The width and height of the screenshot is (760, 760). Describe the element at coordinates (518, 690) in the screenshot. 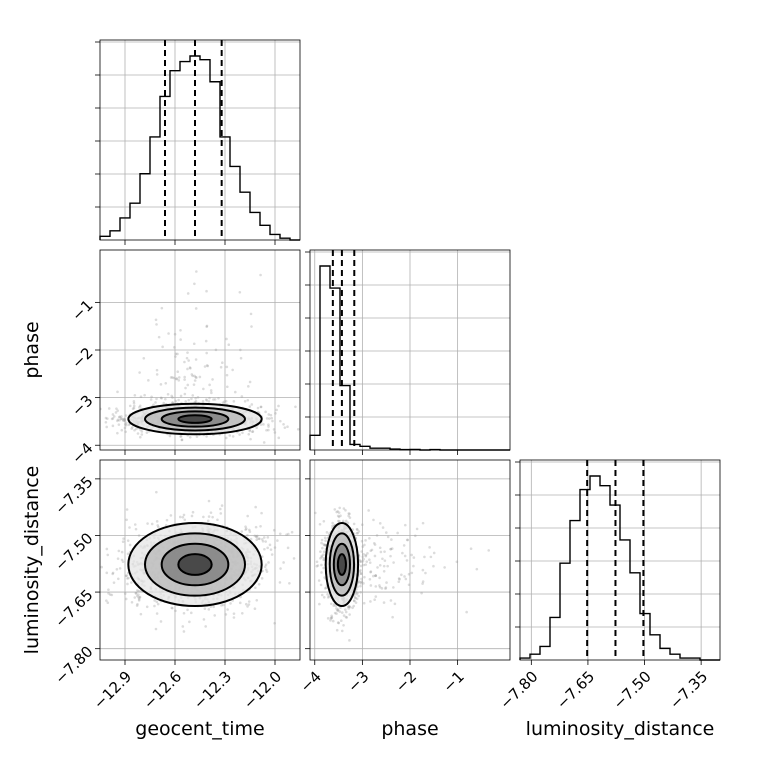

I see `x-tick-label-luminosity_distance-0: −7.80` at that location.